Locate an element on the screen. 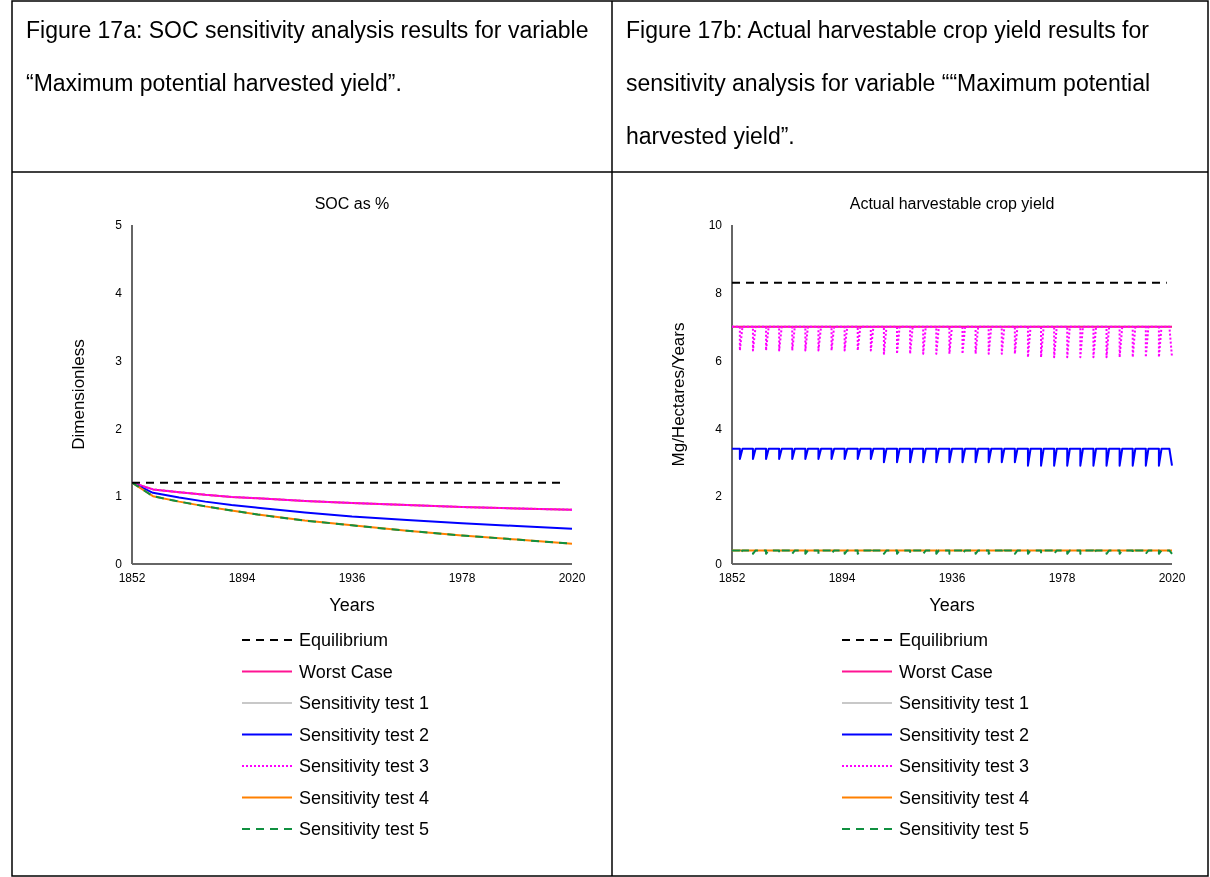 This screenshot has width=1210, height=877. y-tick-label: 8 is located at coordinates (719, 293).